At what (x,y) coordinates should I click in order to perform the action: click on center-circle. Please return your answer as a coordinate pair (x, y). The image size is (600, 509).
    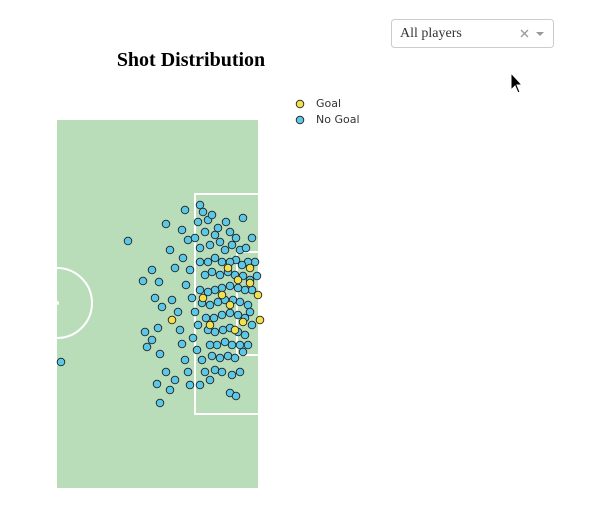
    Looking at the image, I should click on (74, 303).